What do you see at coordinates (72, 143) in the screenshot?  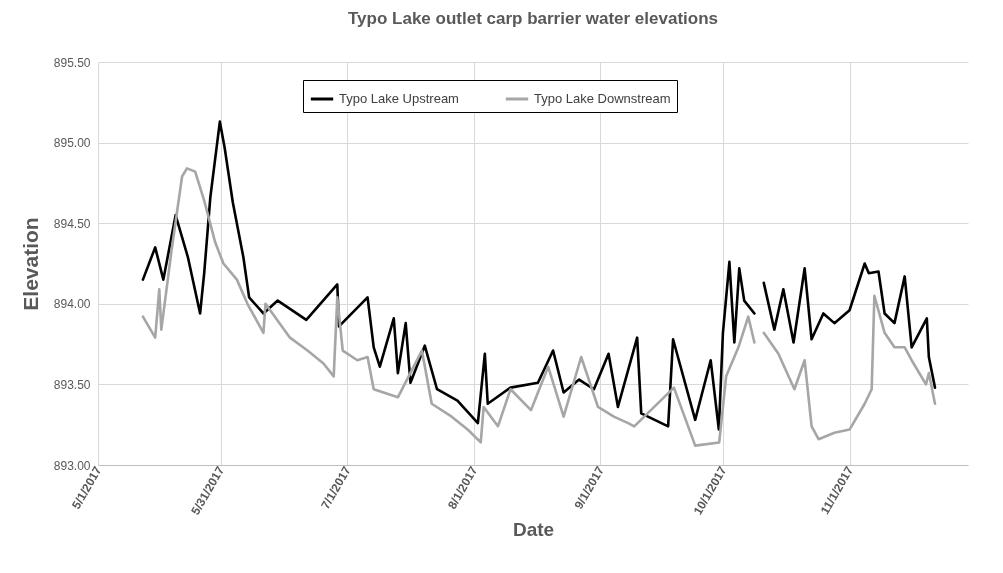 I see `y-tick-label: 895.00` at bounding box center [72, 143].